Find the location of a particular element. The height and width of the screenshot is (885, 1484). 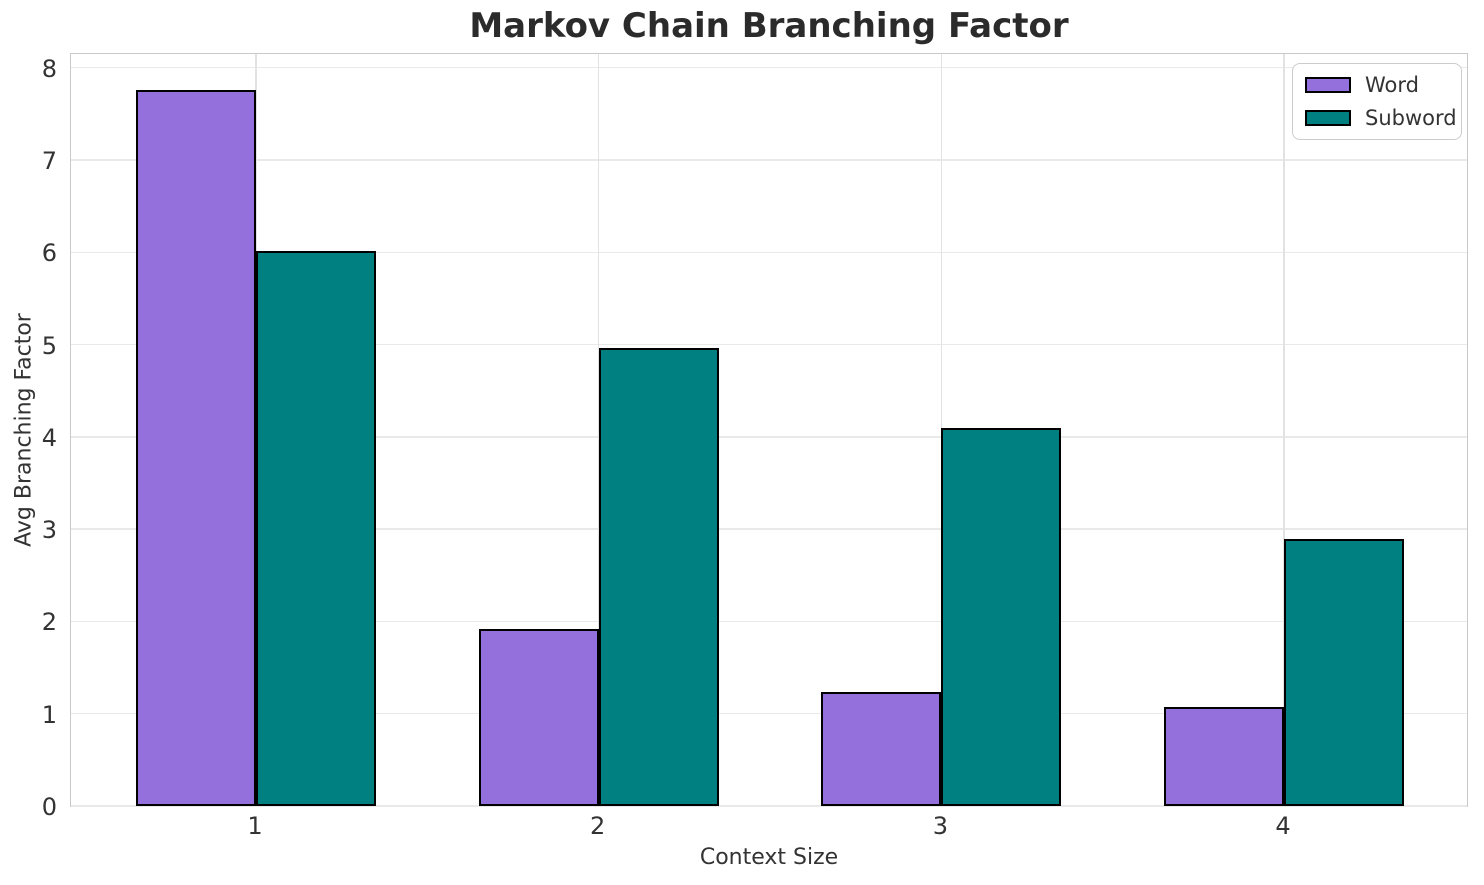

legend-item-subword: Subword is located at coordinates (1381, 118).